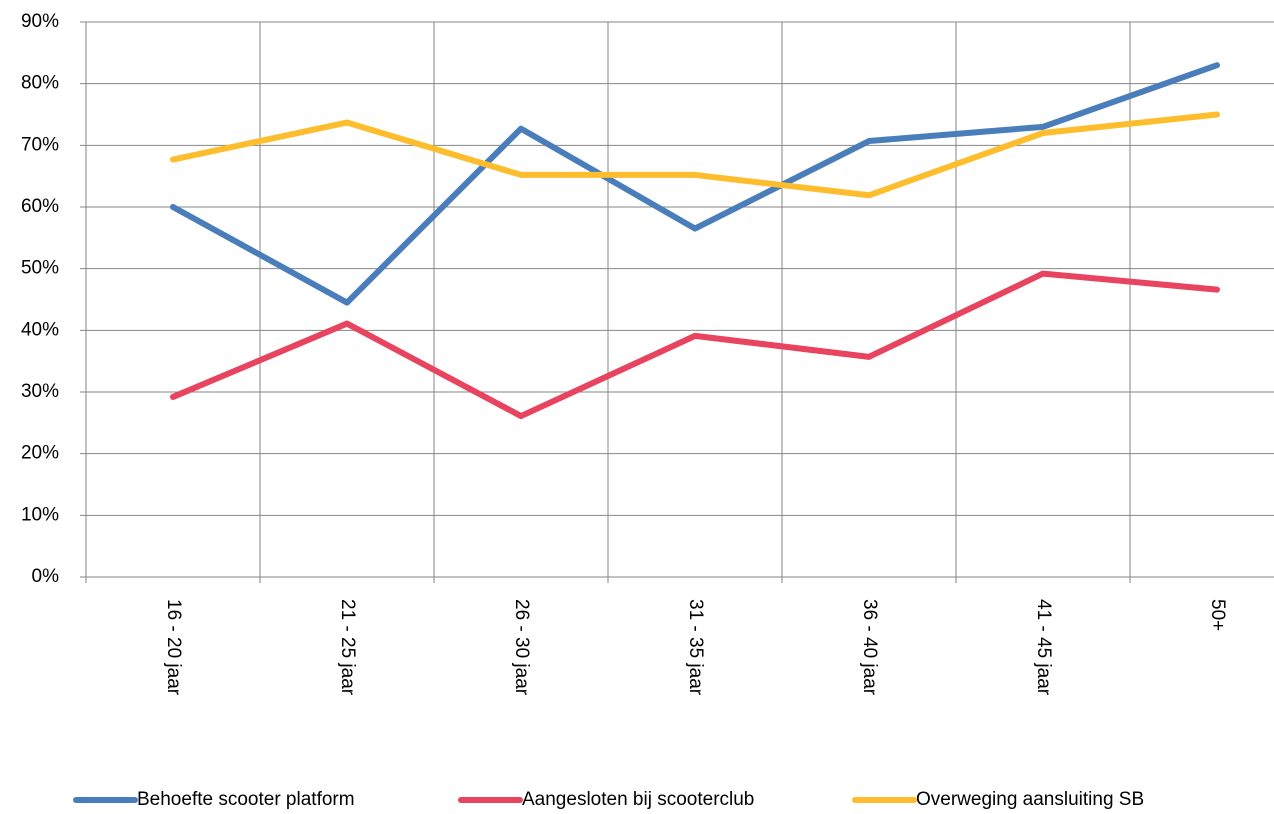 The image size is (1274, 814). What do you see at coordinates (40, 268) in the screenshot?
I see `y-tick-label: 50%` at bounding box center [40, 268].